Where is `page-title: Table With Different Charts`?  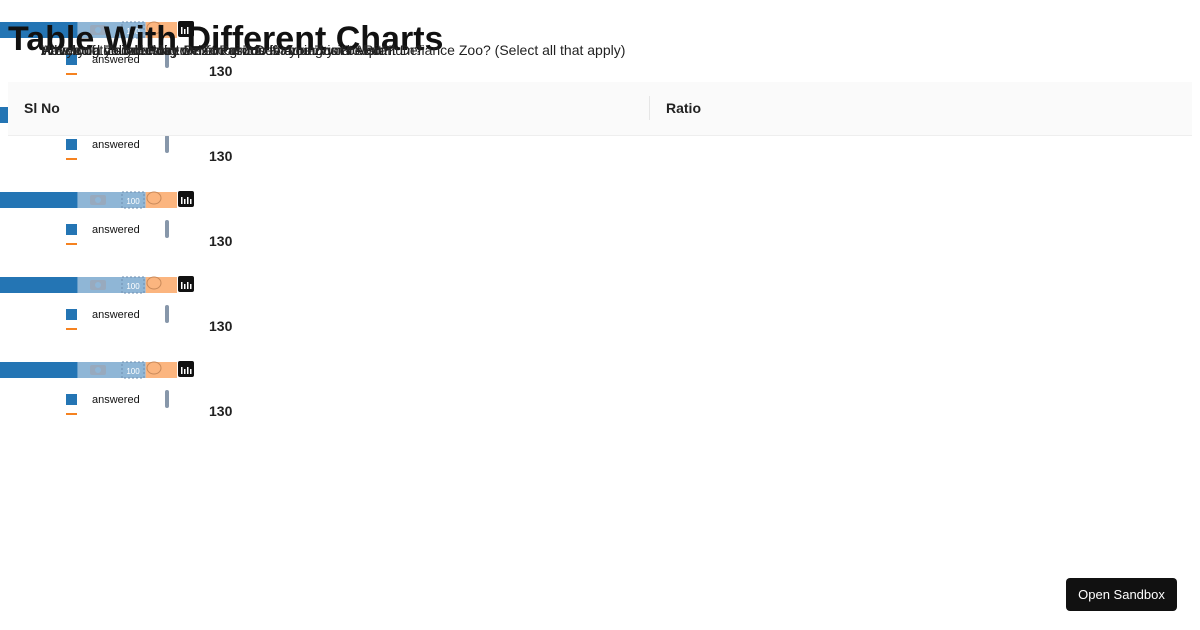
page-title: Table With Different Charts is located at coordinates (226, 39).